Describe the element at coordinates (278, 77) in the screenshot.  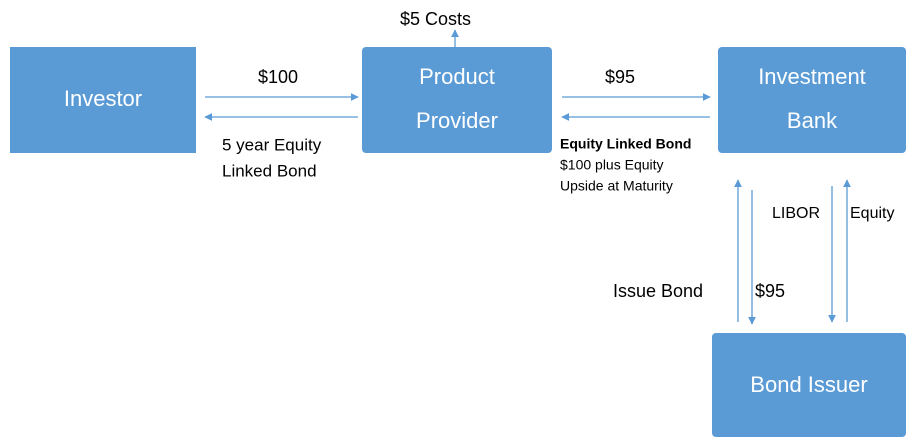
I see `label: $100` at that location.